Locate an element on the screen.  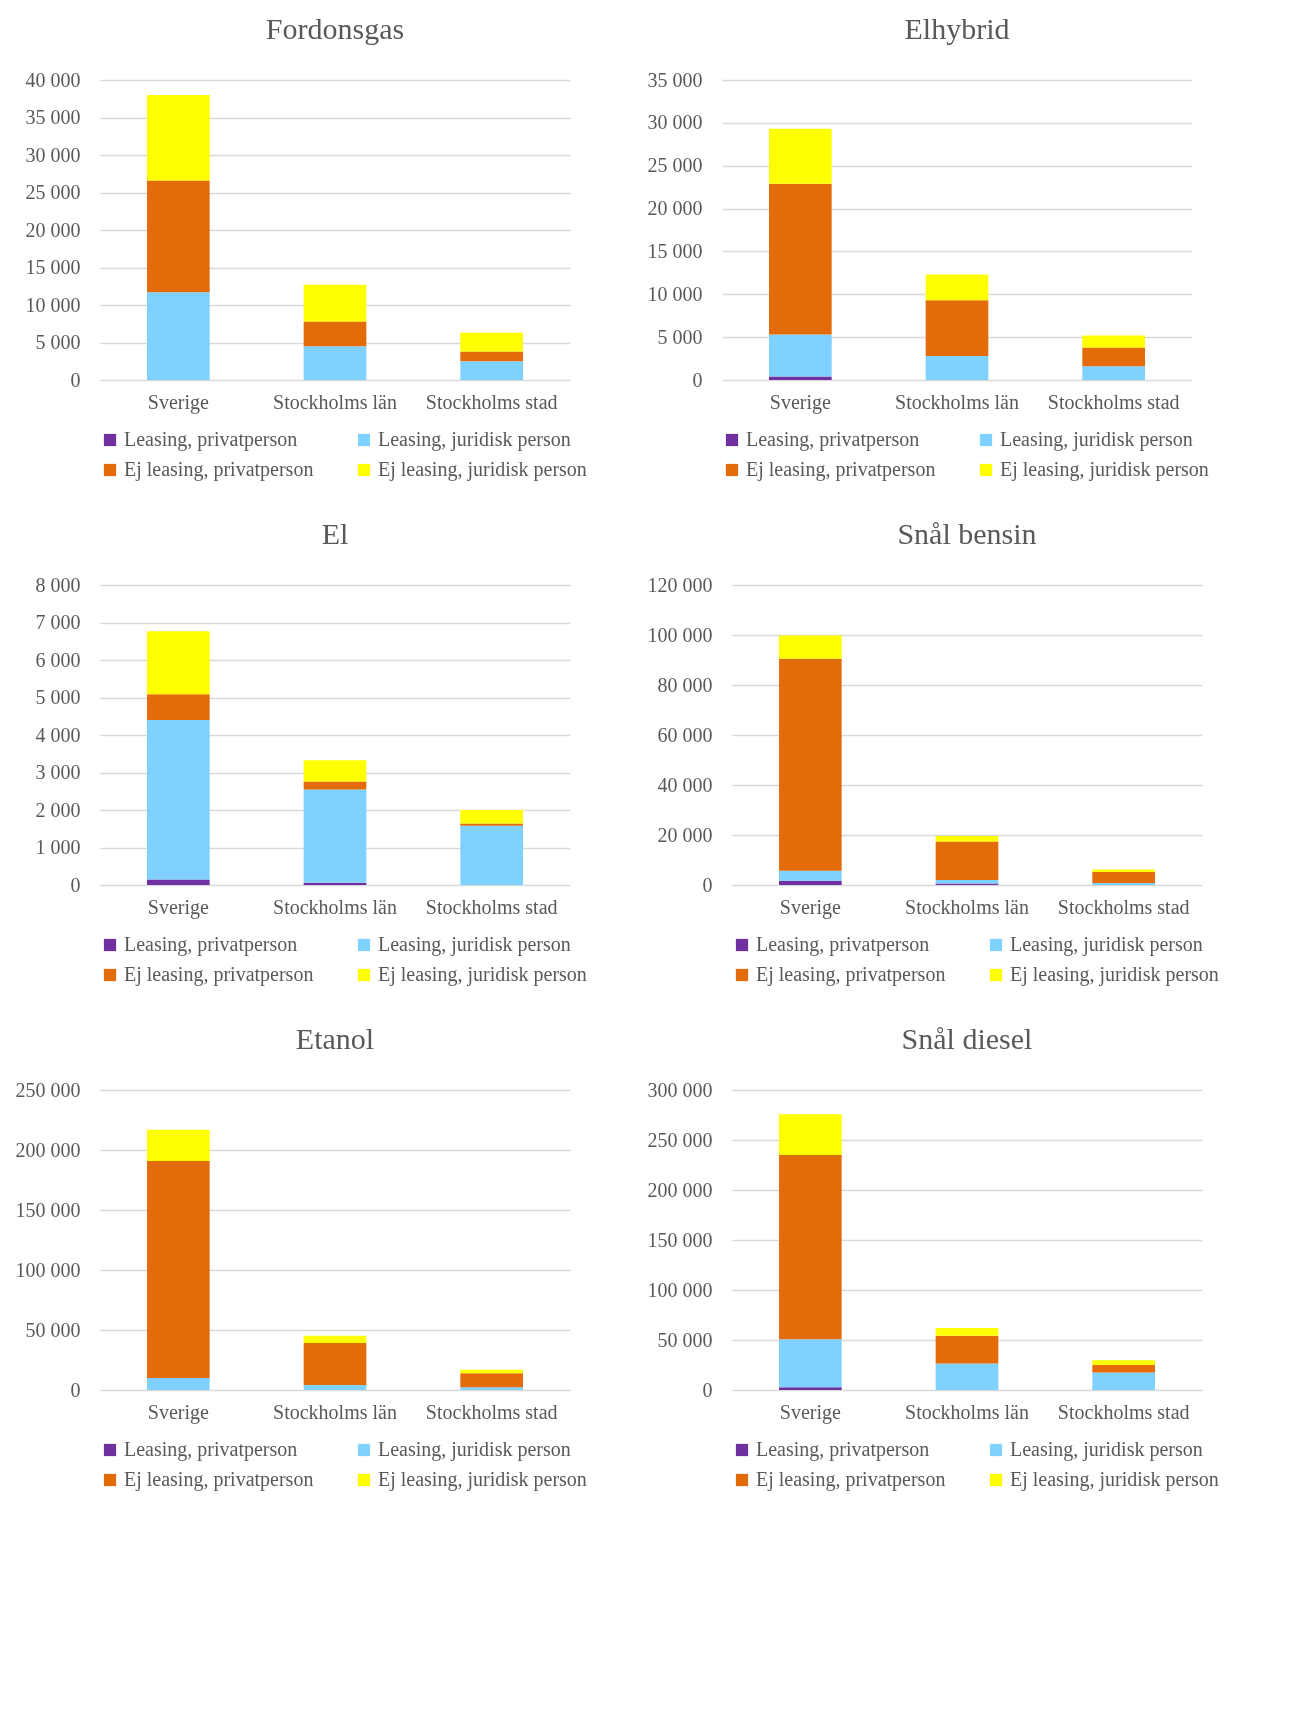
chart-title: Snål diesel is located at coordinates (967, 1038).